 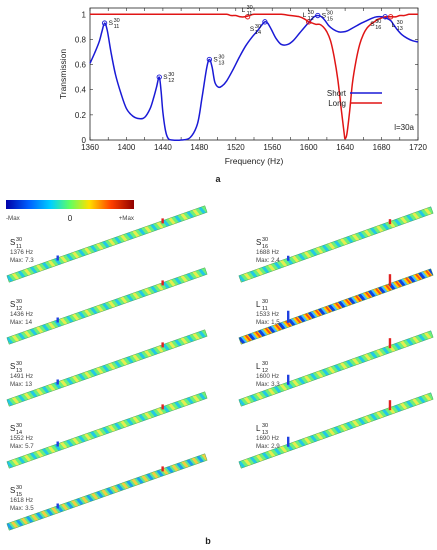 What do you see at coordinates (127, 147) in the screenshot?
I see `x-tick-label: 1400` at bounding box center [127, 147].